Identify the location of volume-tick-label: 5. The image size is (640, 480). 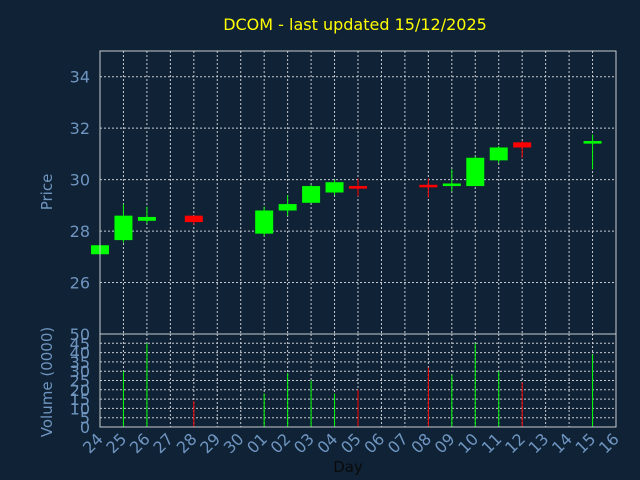
(85, 418).